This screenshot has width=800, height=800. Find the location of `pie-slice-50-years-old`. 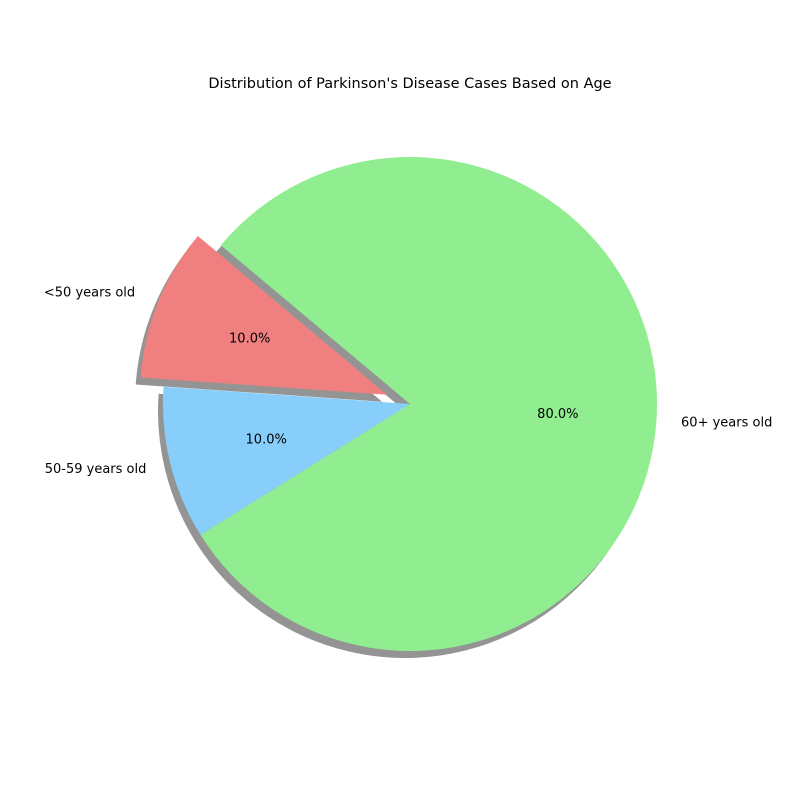

pie-slice-50-years-old is located at coordinates (264, 315).